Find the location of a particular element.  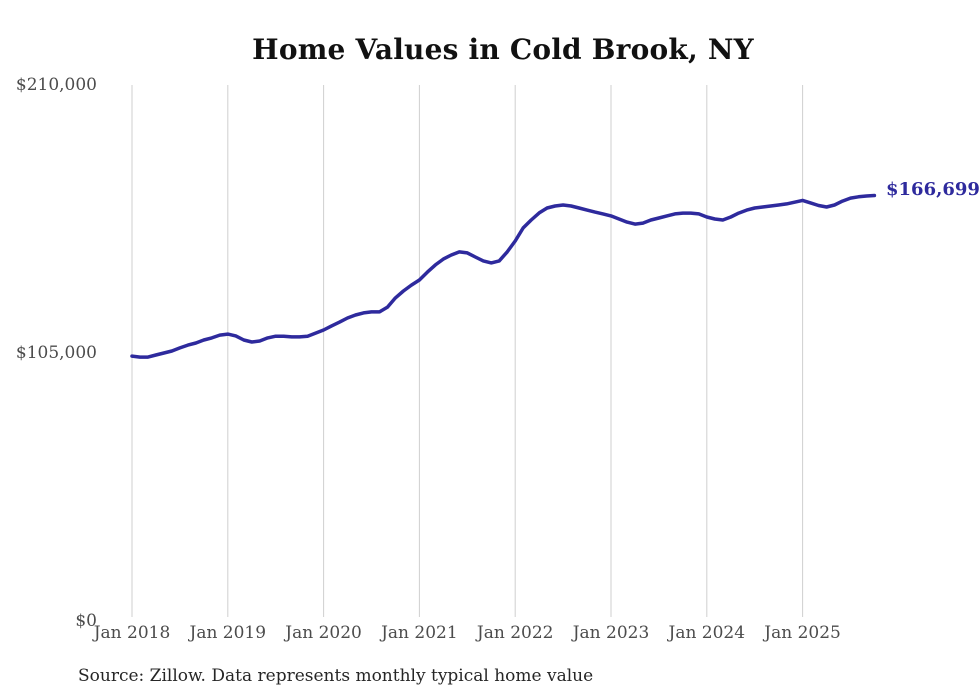

y-axis-tick-label: $105,000 is located at coordinates (56, 353).